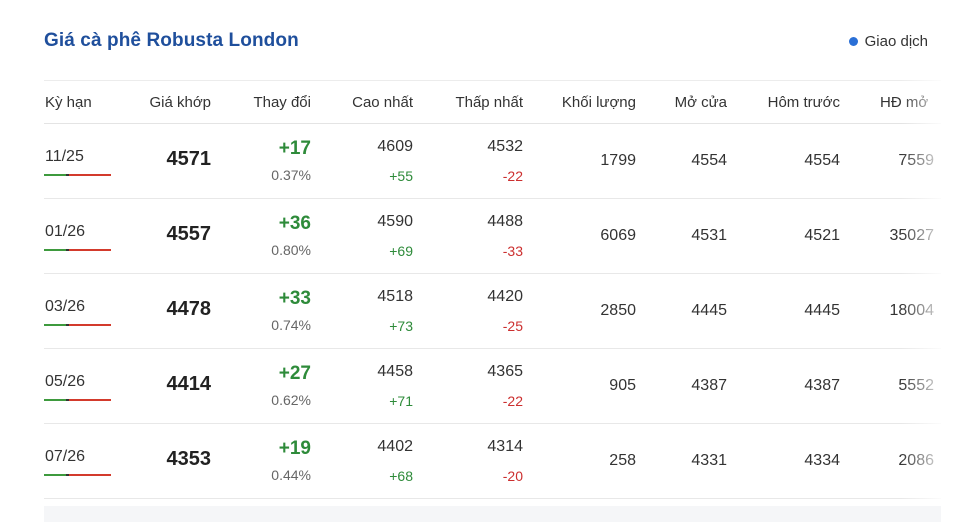 This screenshot has height=522, width=961. I want to click on trading-status: Giao dịch, so click(888, 41).